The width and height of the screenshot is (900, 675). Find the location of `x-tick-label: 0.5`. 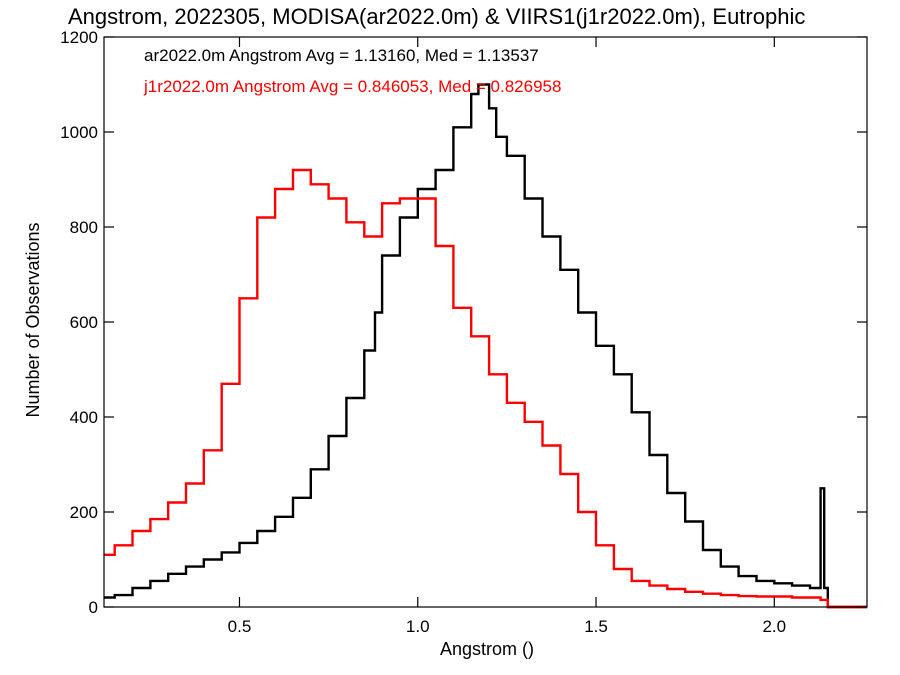

x-tick-label: 0.5 is located at coordinates (240, 626).